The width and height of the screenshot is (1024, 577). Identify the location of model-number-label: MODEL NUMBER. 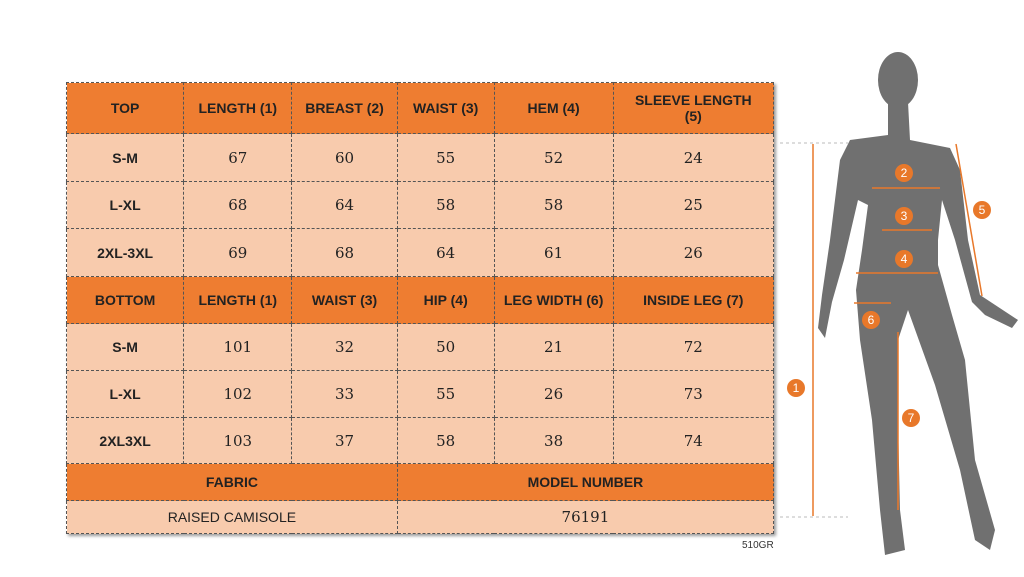
(585, 482).